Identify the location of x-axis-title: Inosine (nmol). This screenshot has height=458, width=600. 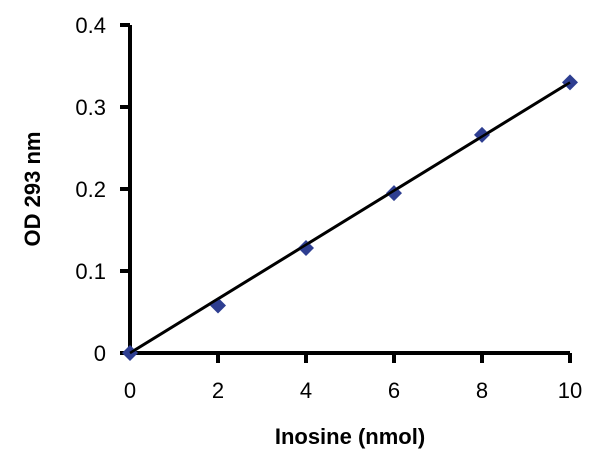
(350, 436).